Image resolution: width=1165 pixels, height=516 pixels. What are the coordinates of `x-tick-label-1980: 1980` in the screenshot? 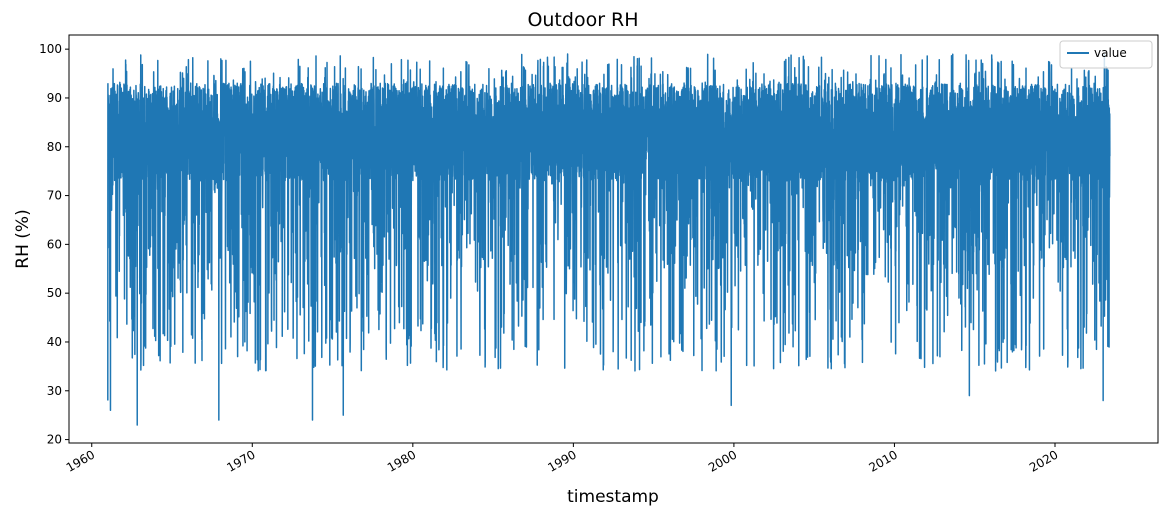 It's located at (401, 460).